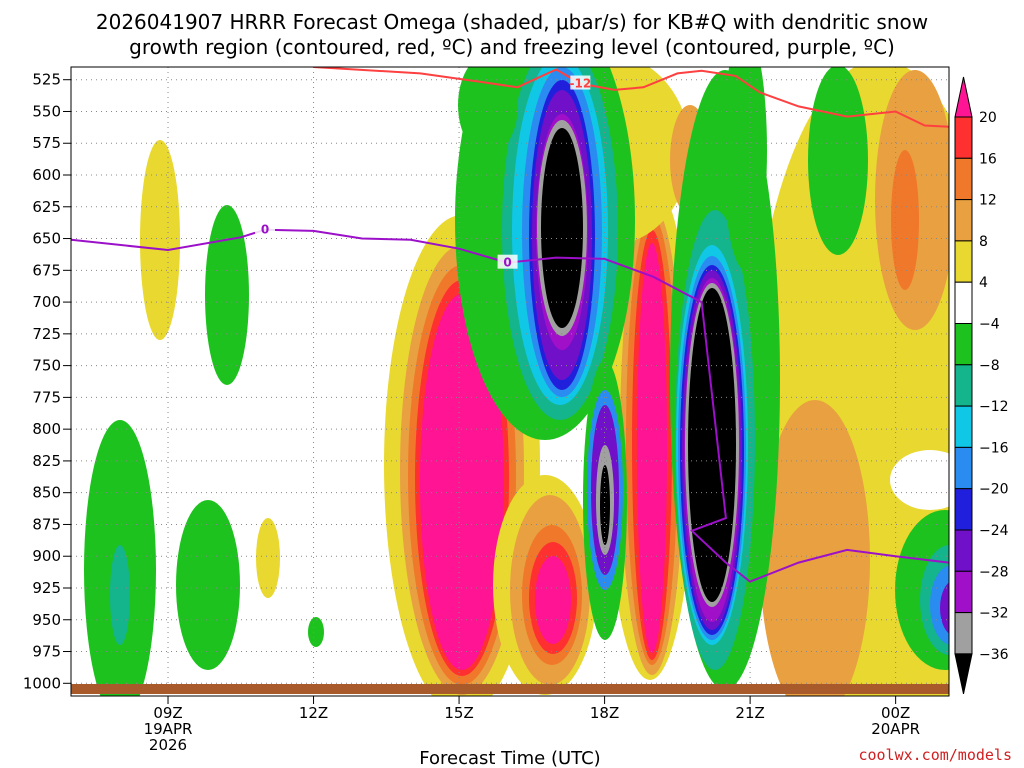 This screenshot has width=1024, height=768. What do you see at coordinates (963, 674) in the screenshot?
I see `colorbar-bottom-triangle` at bounding box center [963, 674].